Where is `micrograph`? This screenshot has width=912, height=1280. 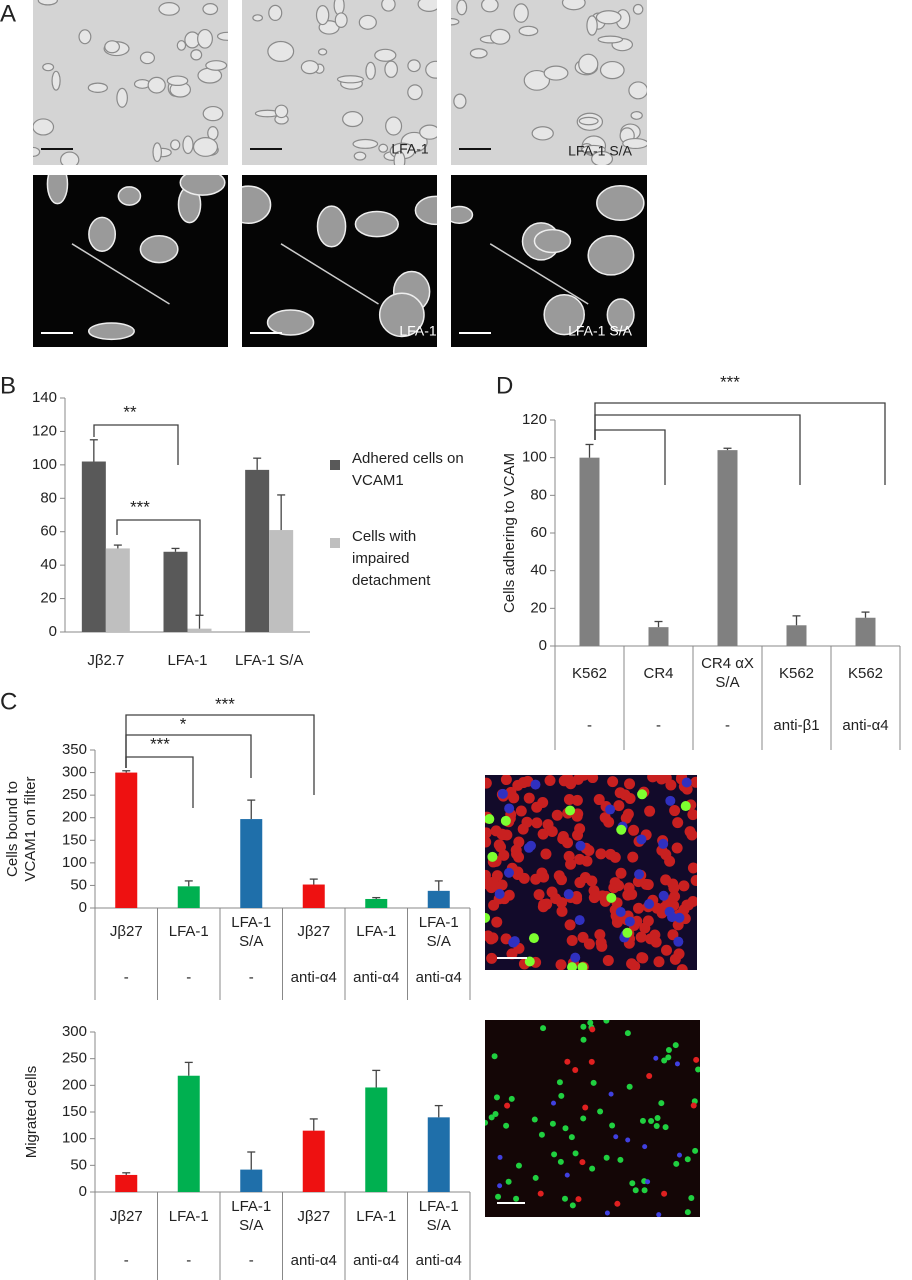 micrograph is located at coordinates (339, 82).